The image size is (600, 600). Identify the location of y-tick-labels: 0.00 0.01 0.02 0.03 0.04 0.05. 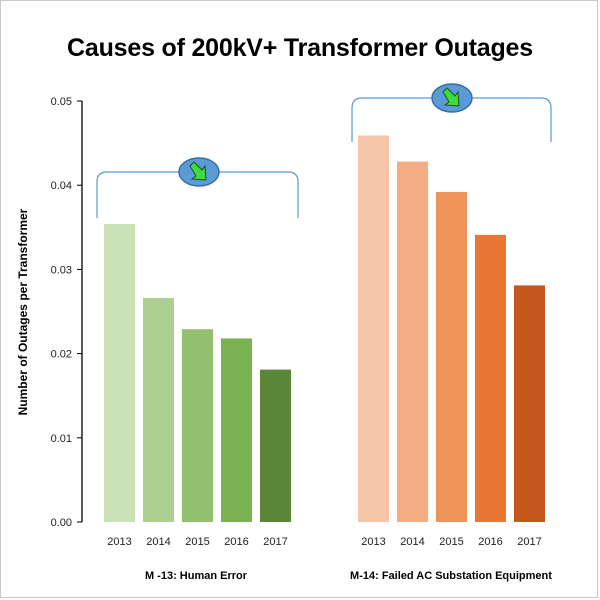
(66, 312).